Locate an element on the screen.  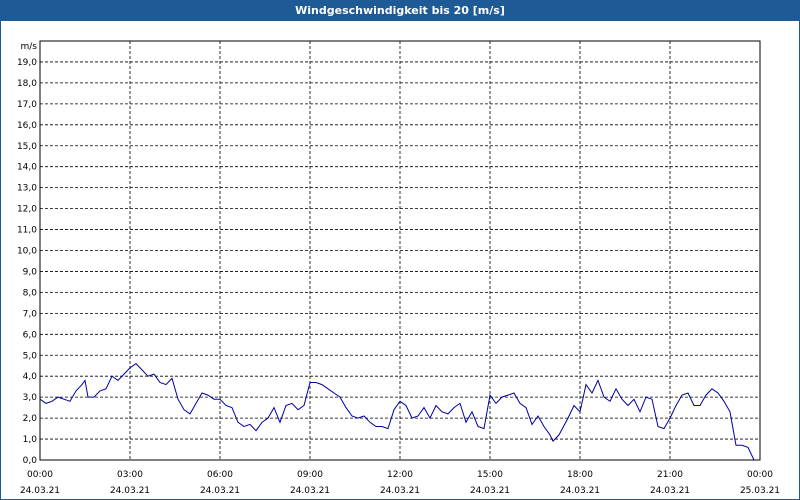
y-tick-label: 16,0 is located at coordinates (27, 126).